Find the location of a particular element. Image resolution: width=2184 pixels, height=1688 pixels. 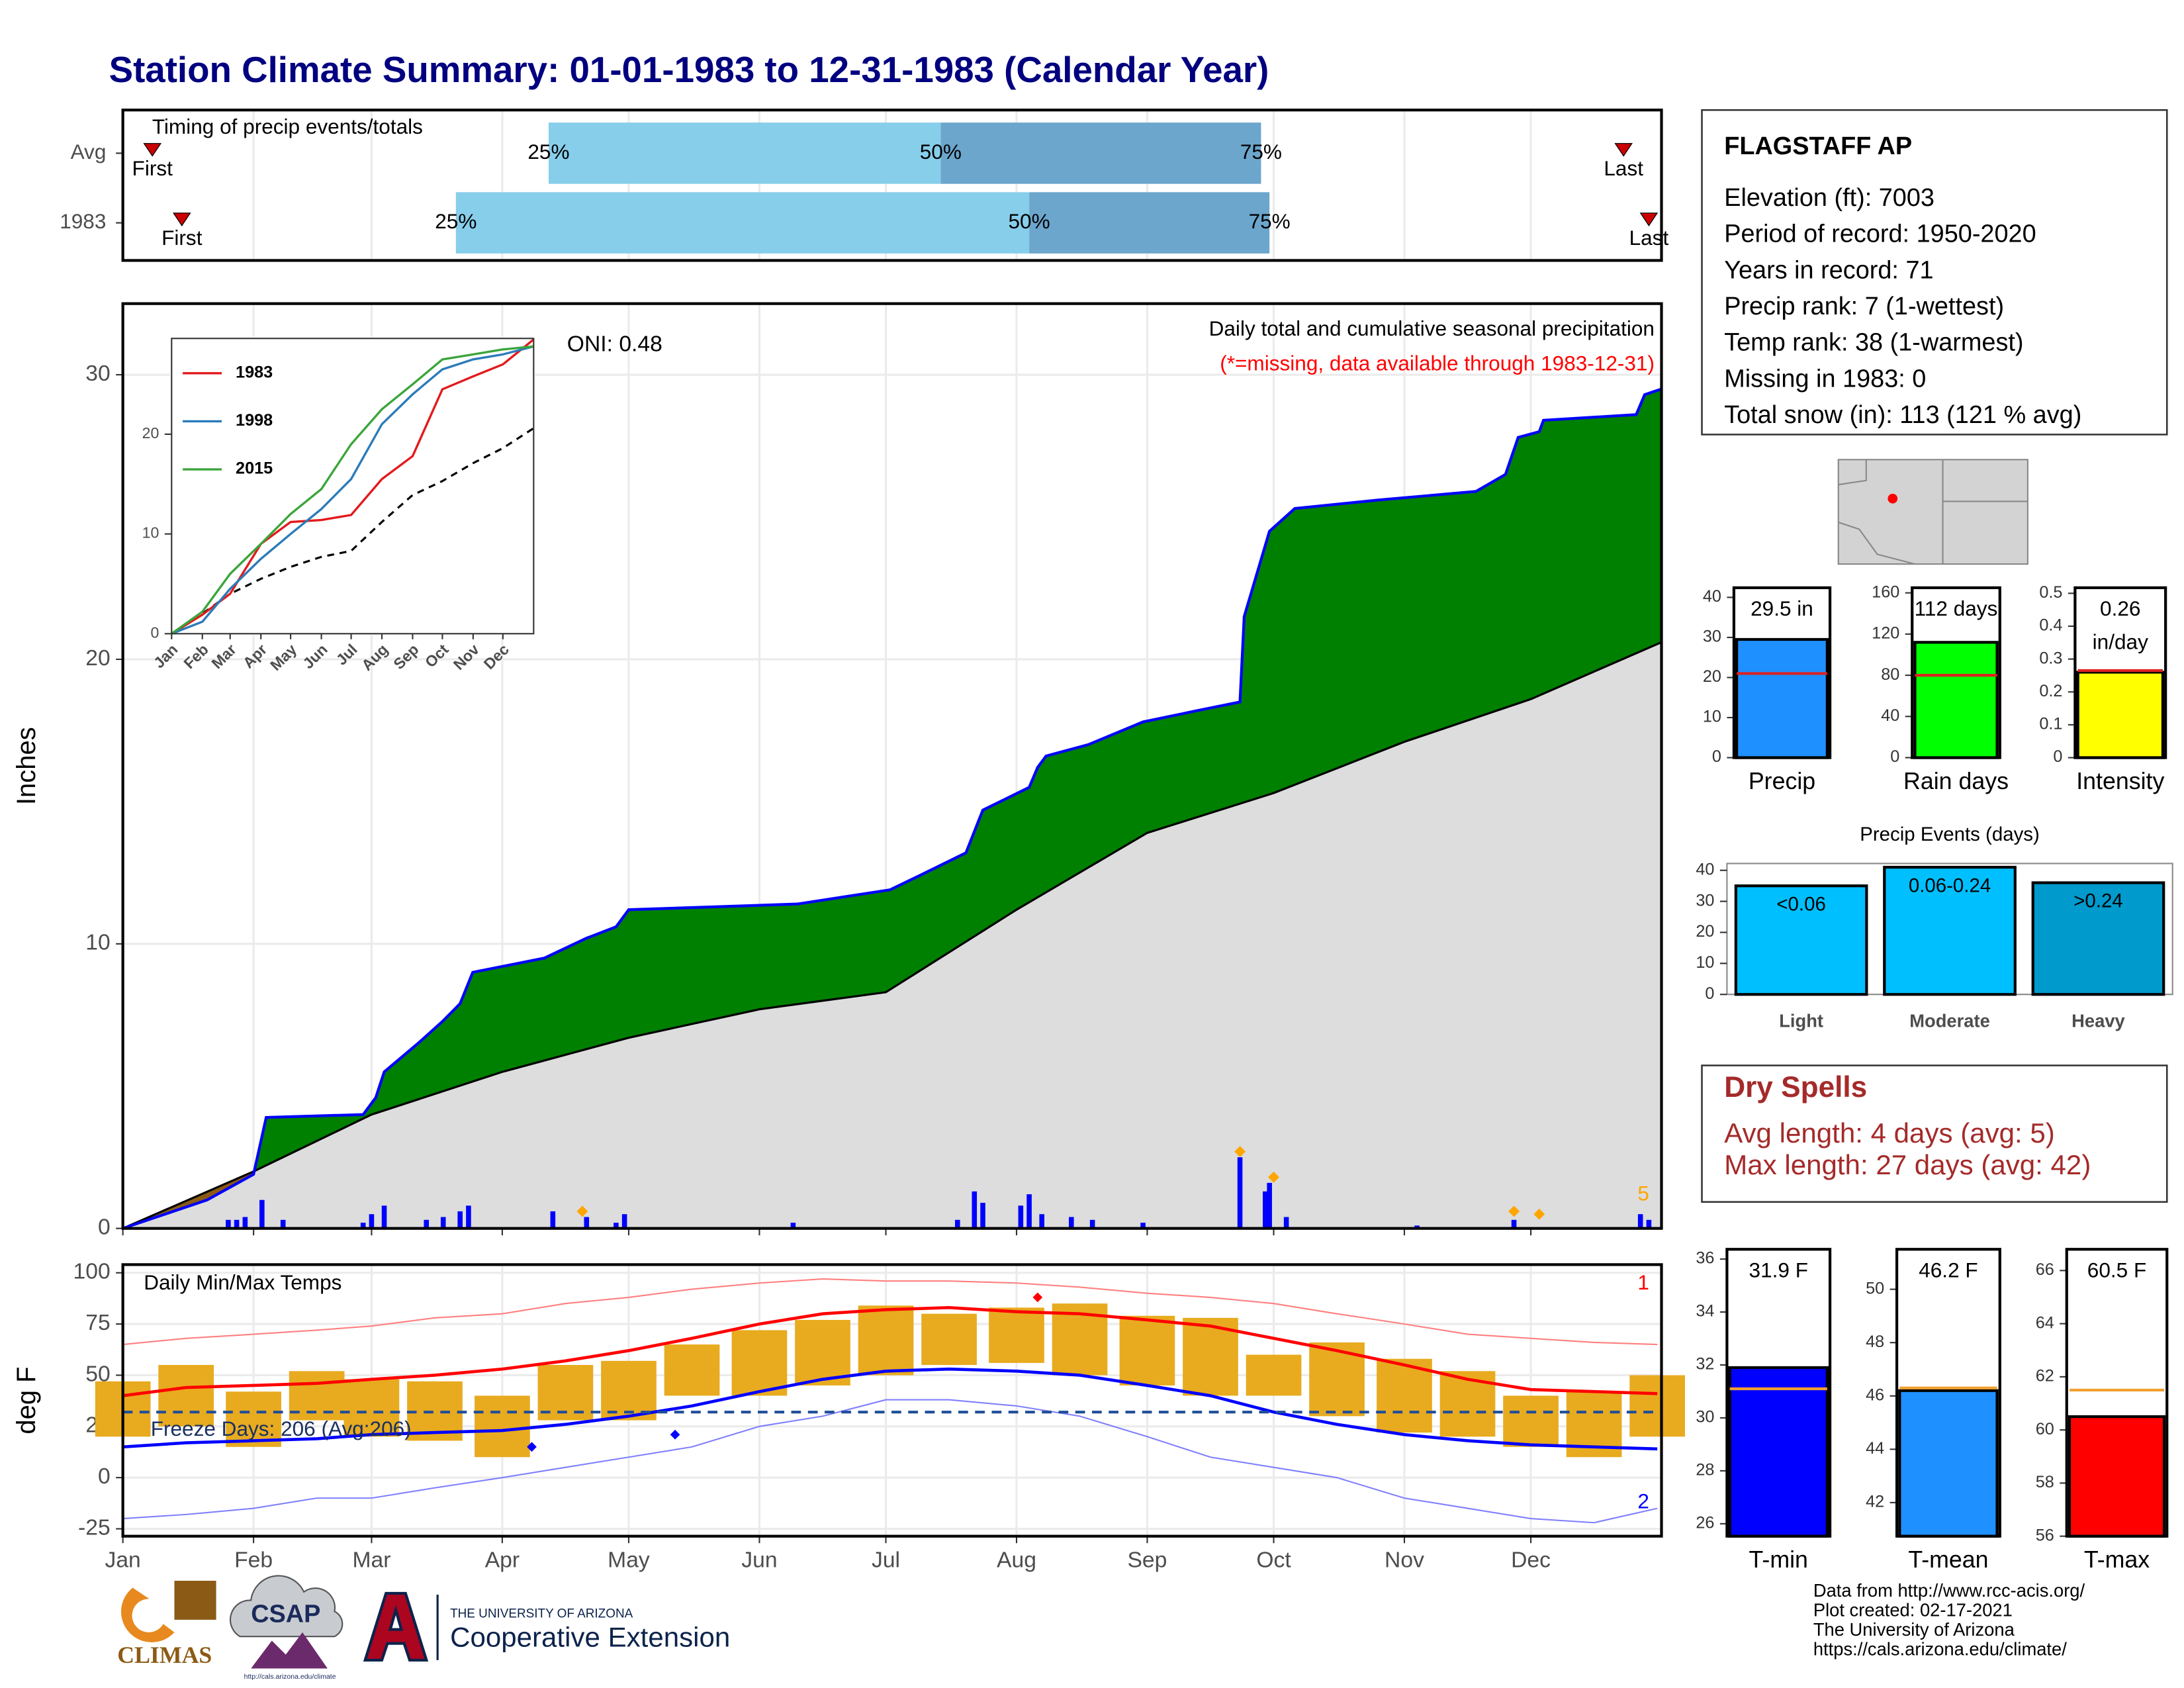

csap-url: http://cals.arizona.edu/climate is located at coordinates (290, 1677).